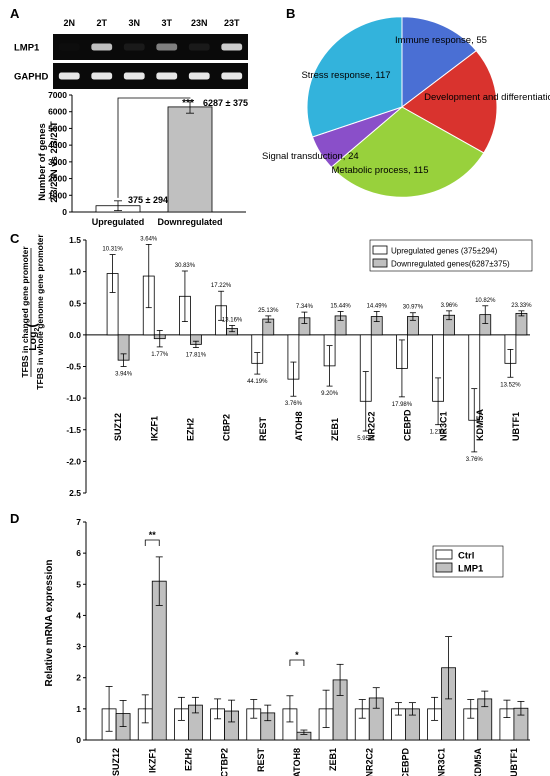 This screenshot has height=776, width=550. I want to click on chart-c-ytick-label: 1.5, so click(75, 240).